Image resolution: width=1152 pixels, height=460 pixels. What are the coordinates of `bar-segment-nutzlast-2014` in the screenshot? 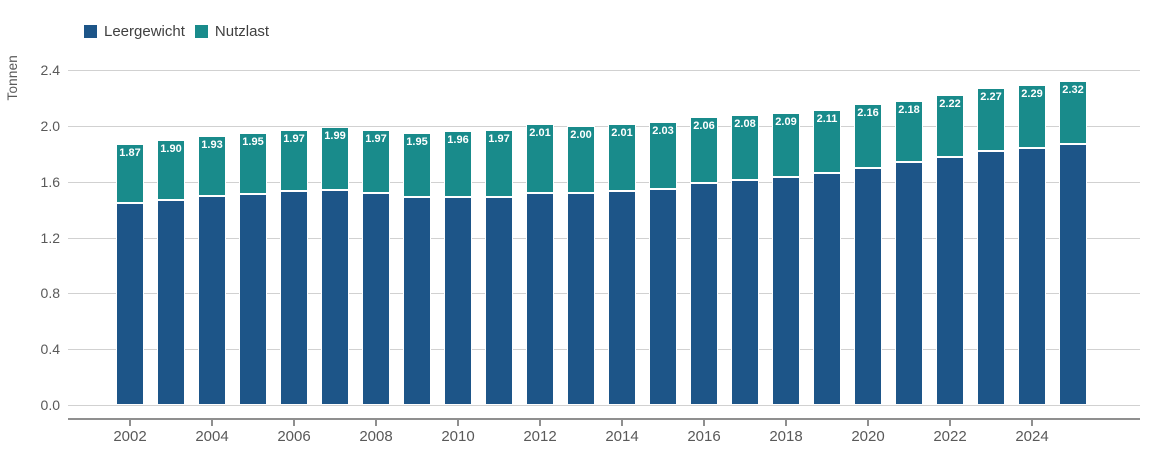 It's located at (622, 158).